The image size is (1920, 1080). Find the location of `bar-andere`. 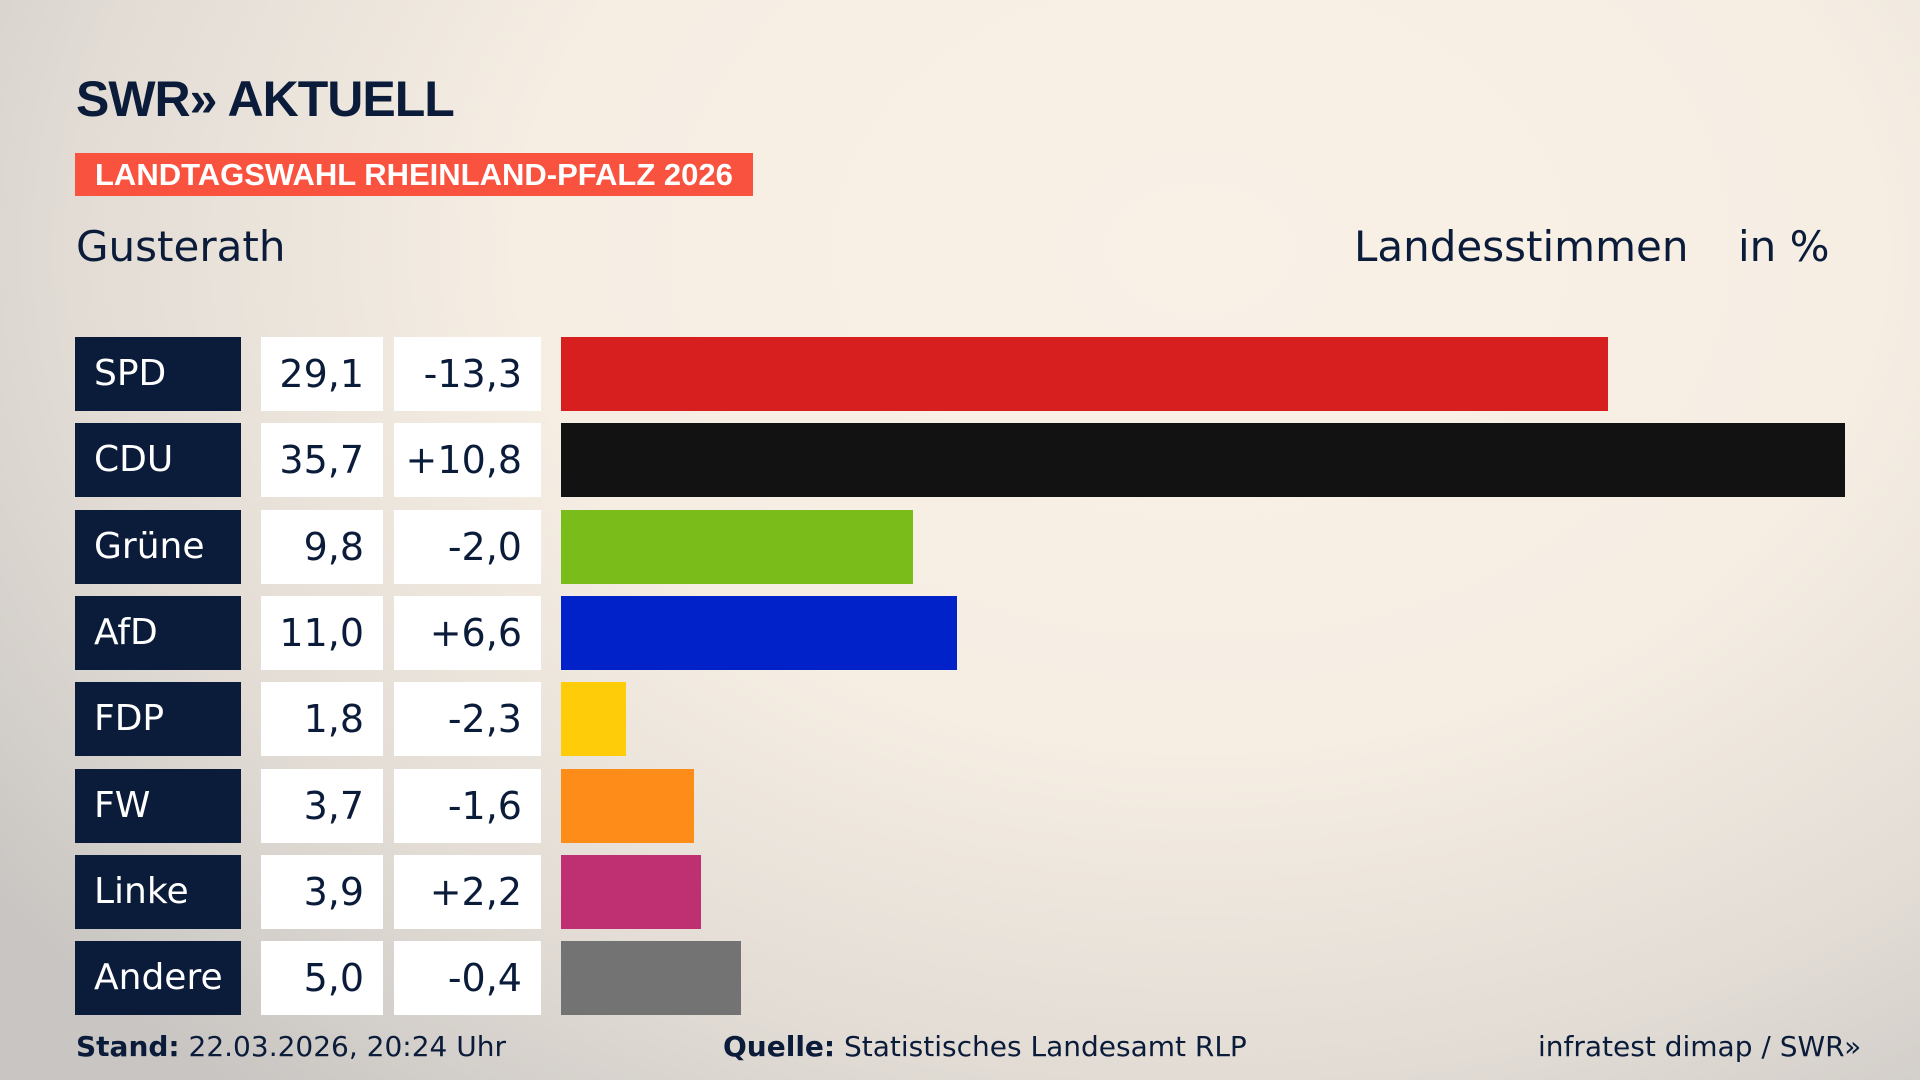

bar-andere is located at coordinates (651, 978).